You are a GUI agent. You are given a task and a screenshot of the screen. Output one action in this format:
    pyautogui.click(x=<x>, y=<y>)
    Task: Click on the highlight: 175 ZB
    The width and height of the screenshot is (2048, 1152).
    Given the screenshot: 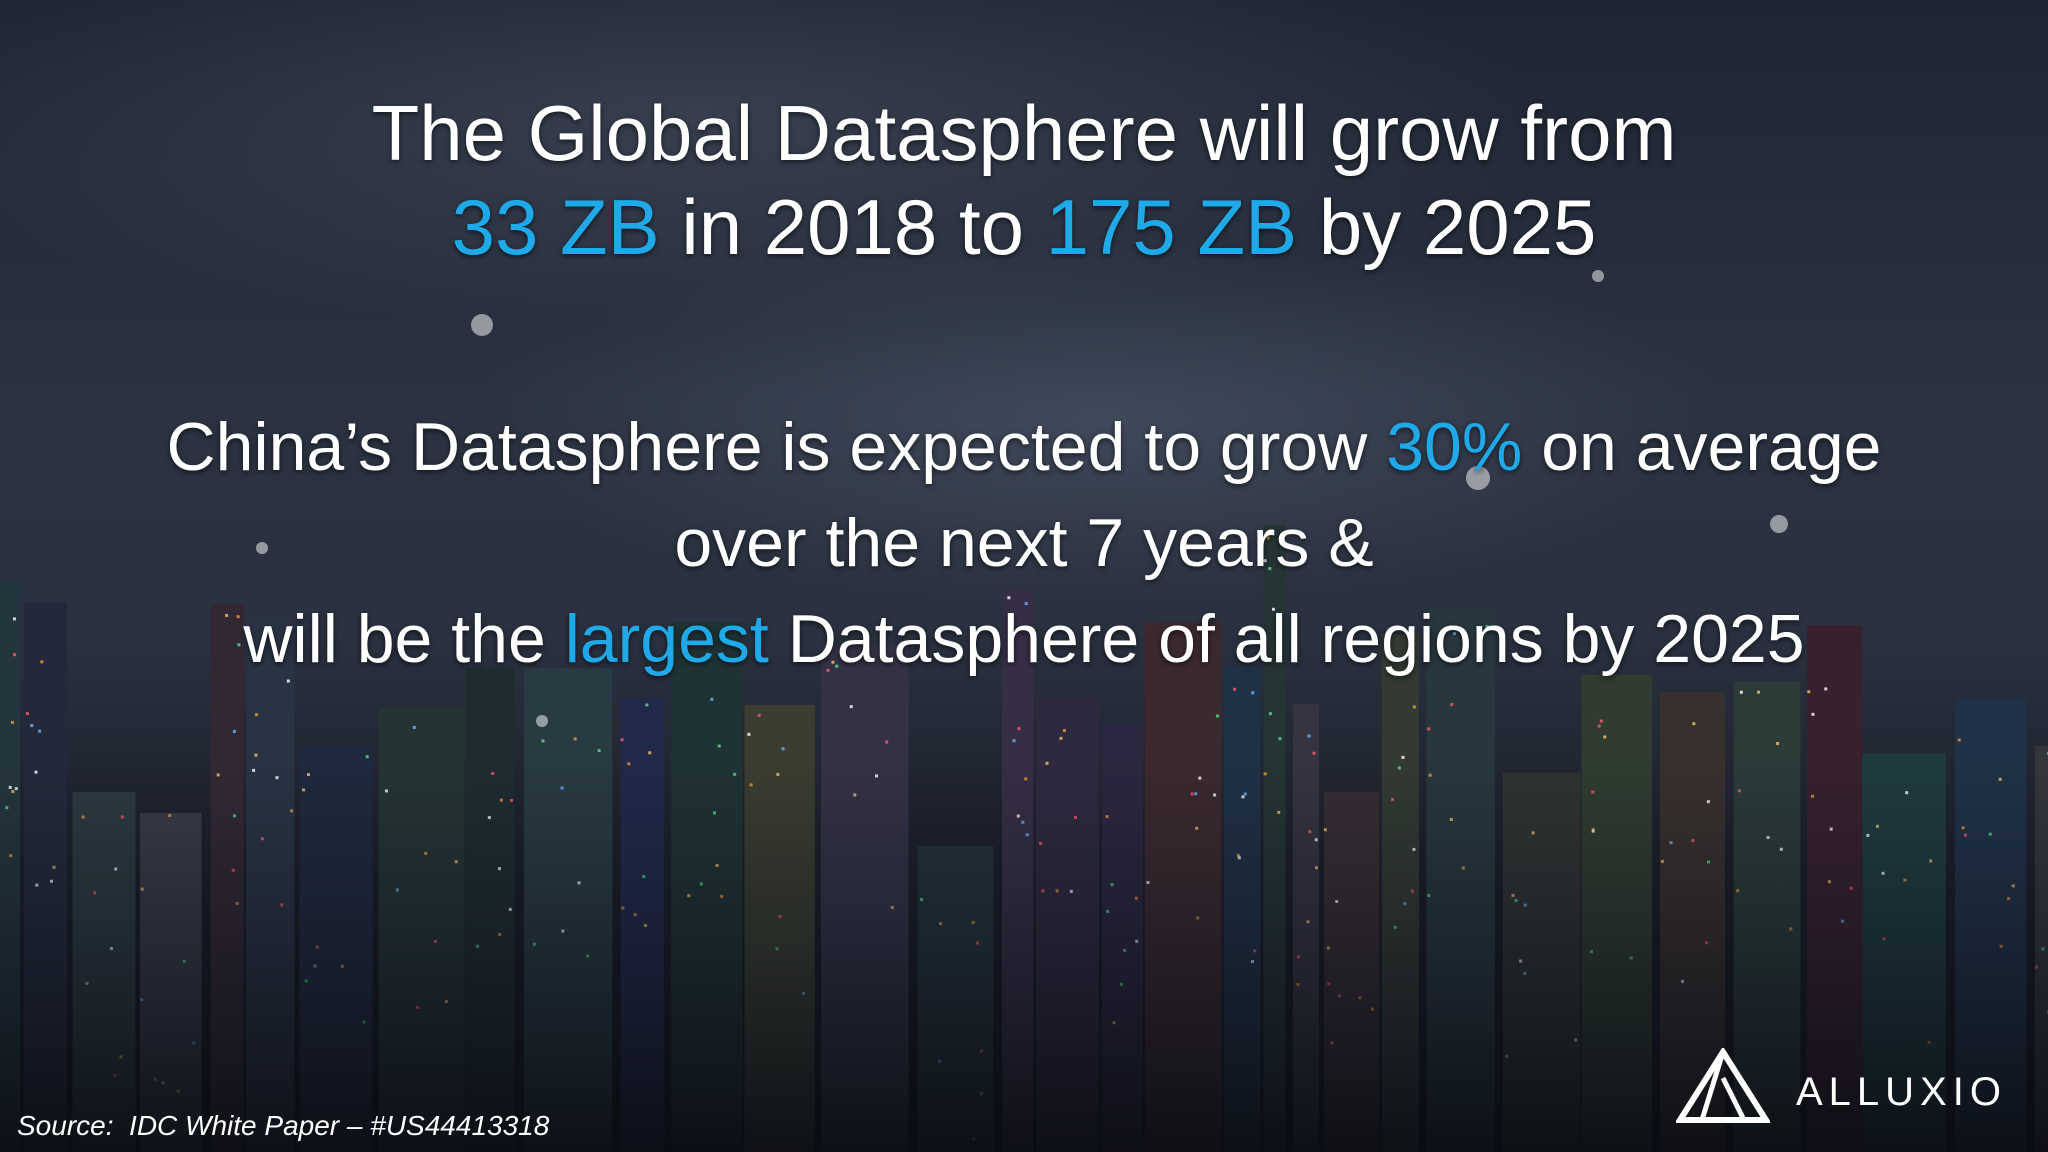 What is the action you would take?
    pyautogui.click(x=1171, y=227)
    